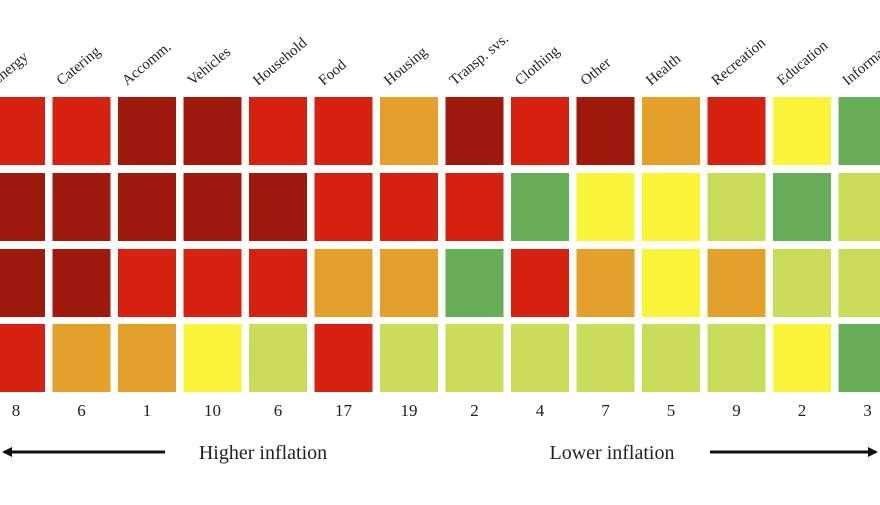 The height and width of the screenshot is (505, 880). Describe the element at coordinates (596, 72) in the screenshot. I see `column-label: Other` at that location.